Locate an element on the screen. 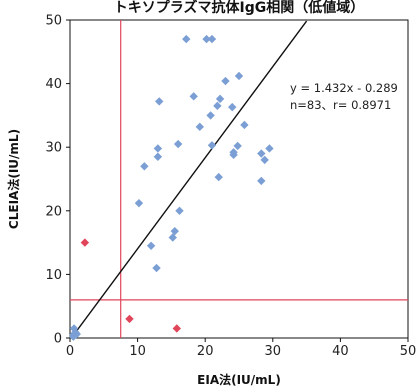 This screenshot has height=392, width=417. x-tick-label: 20 is located at coordinates (205, 351).